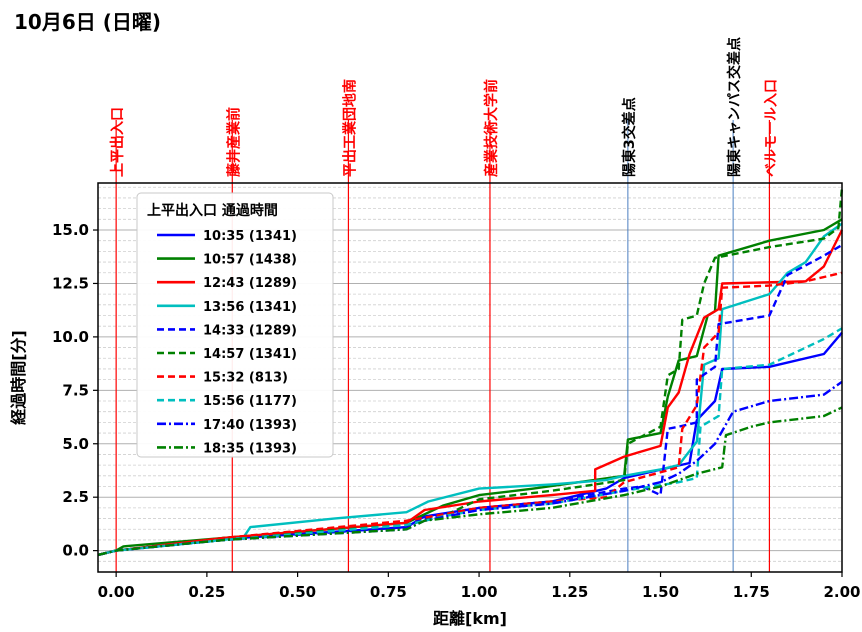  I want to click on landmark-label: 藤井産業前, so click(233, 142).